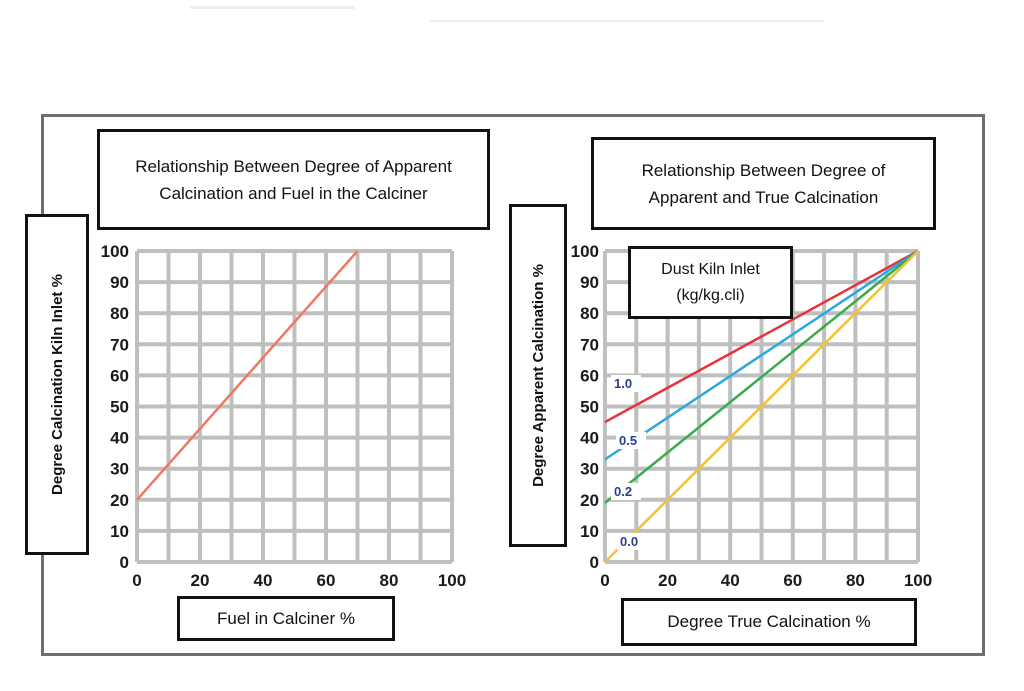 The width and height of the screenshot is (1024, 691). Describe the element at coordinates (585, 251) in the screenshot. I see `right-y-tick-label: 100` at that location.